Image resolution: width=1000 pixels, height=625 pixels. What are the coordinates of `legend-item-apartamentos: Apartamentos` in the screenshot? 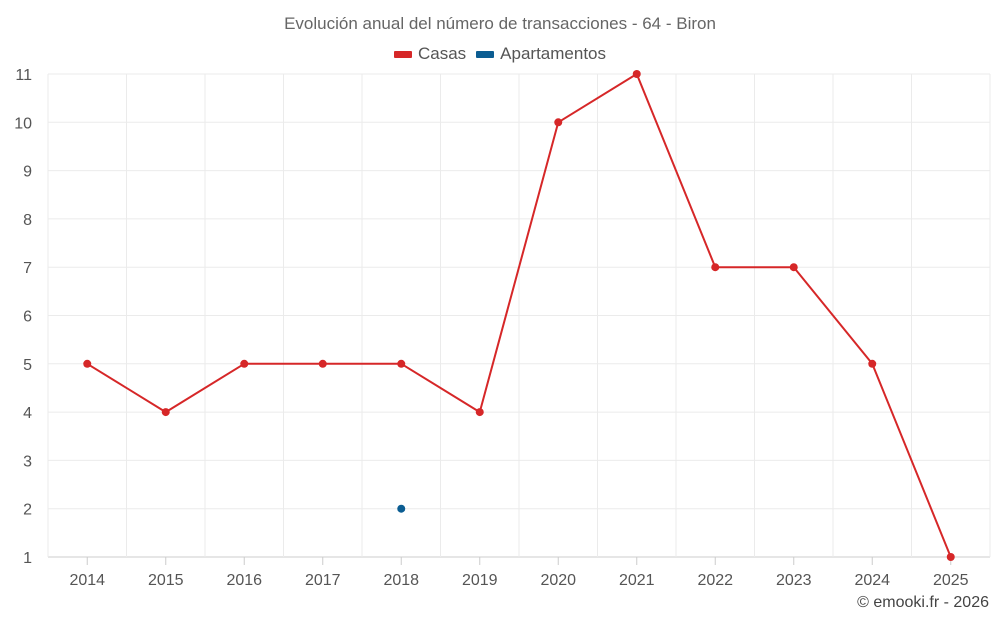 It's located at (541, 54).